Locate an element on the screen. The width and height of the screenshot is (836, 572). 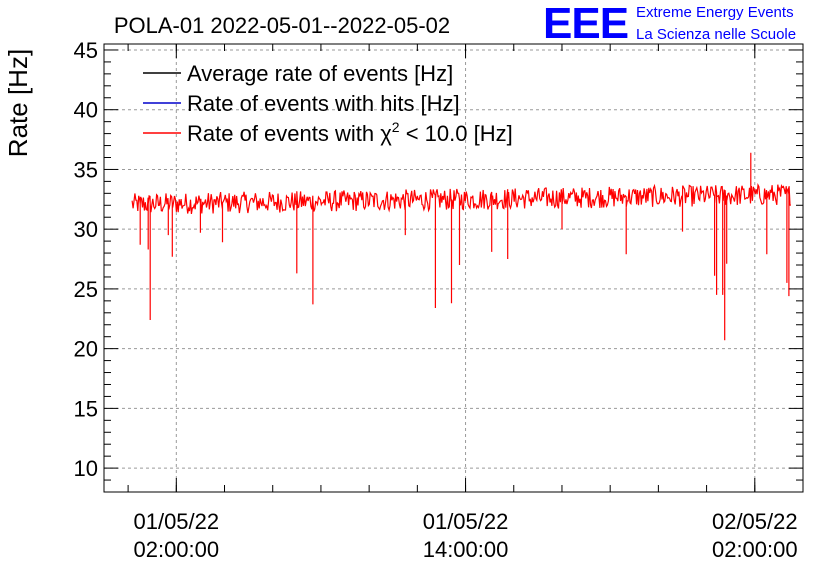
legend-label: Rate of events with χ2 < 10.0 [Hz] is located at coordinates (350, 132).